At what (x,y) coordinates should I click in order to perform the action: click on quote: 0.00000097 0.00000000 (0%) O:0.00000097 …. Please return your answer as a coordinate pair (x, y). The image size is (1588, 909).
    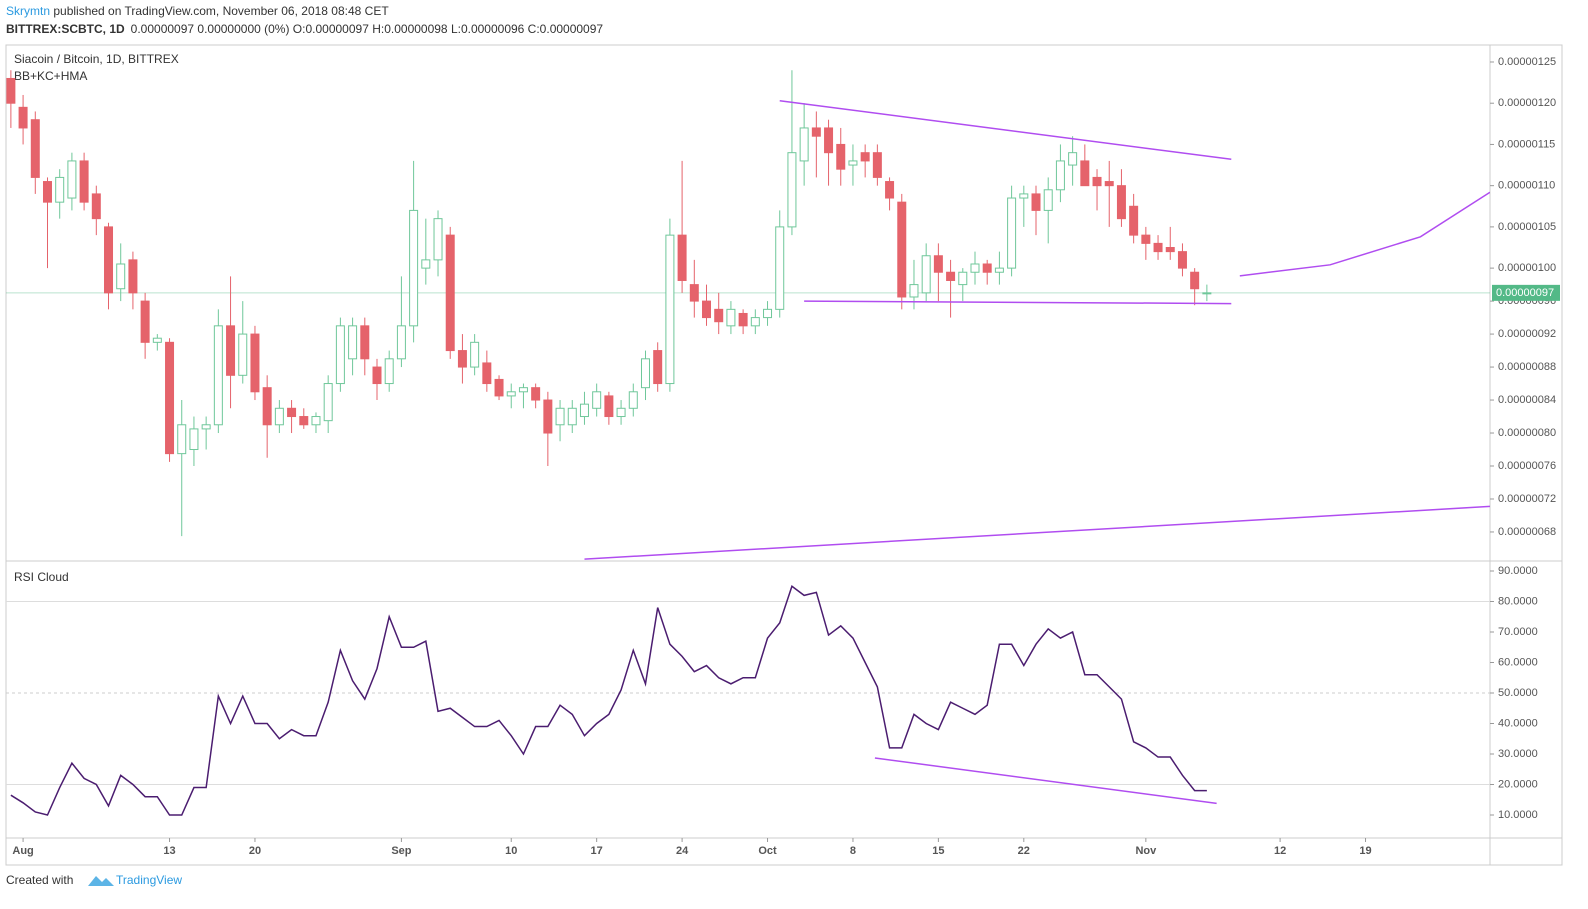
    Looking at the image, I should click on (367, 29).